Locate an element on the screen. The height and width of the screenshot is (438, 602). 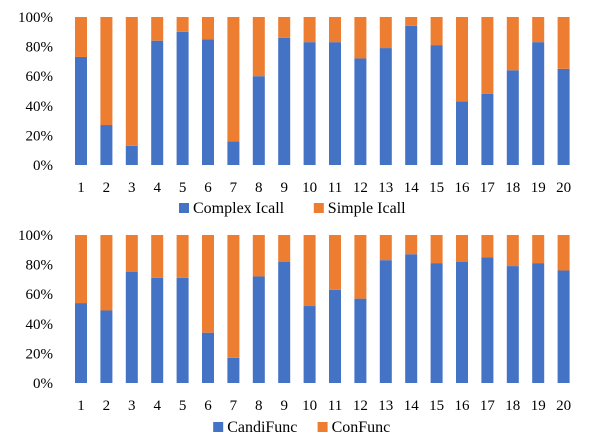
x-tick-label: 13 is located at coordinates (385, 406).